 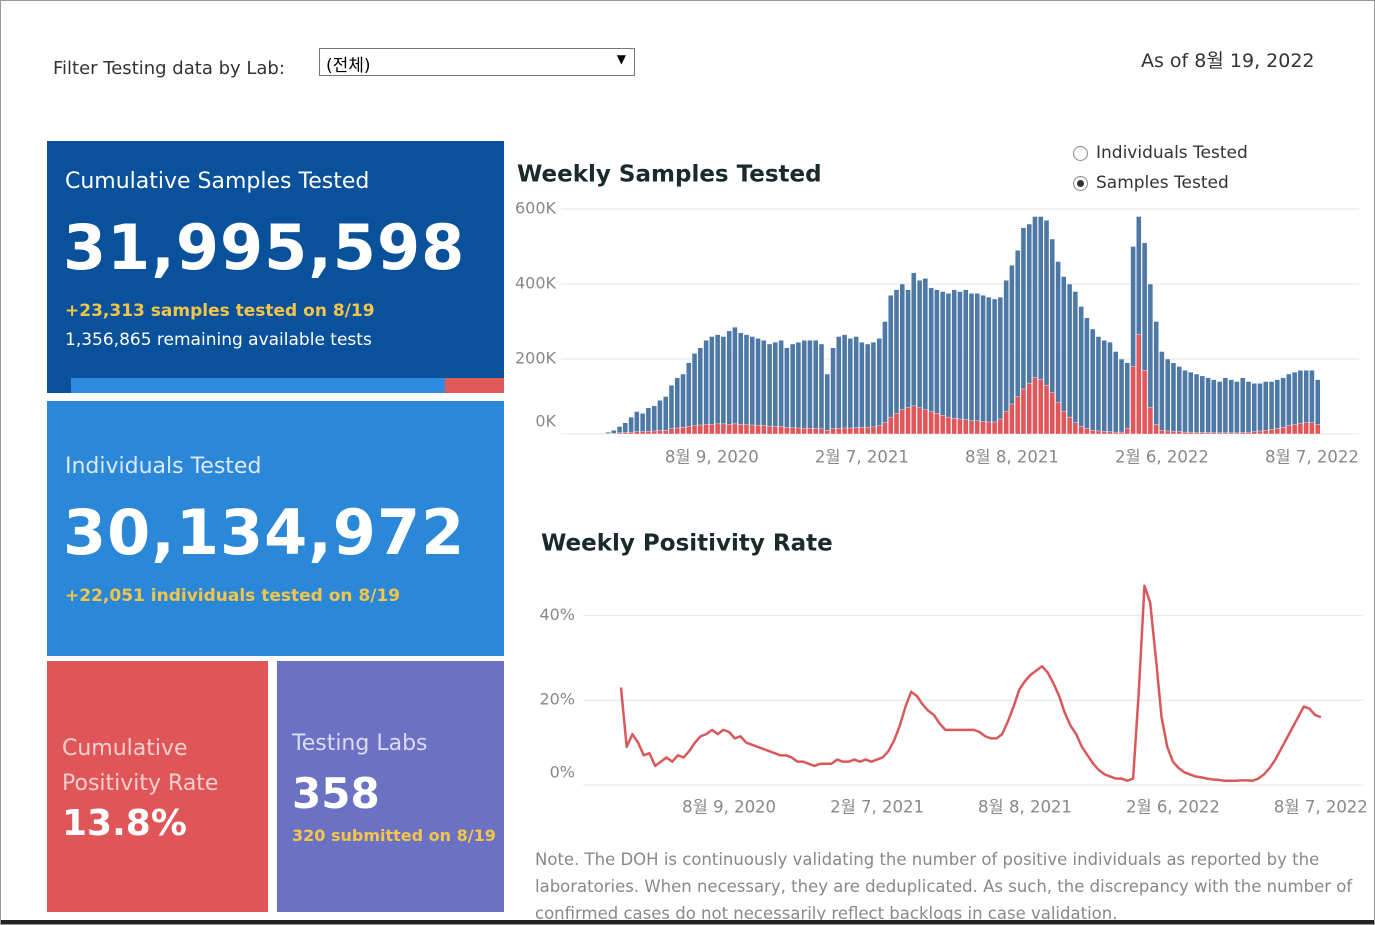 I want to click on radio-samples: Samples Tested, so click(x=1151, y=183).